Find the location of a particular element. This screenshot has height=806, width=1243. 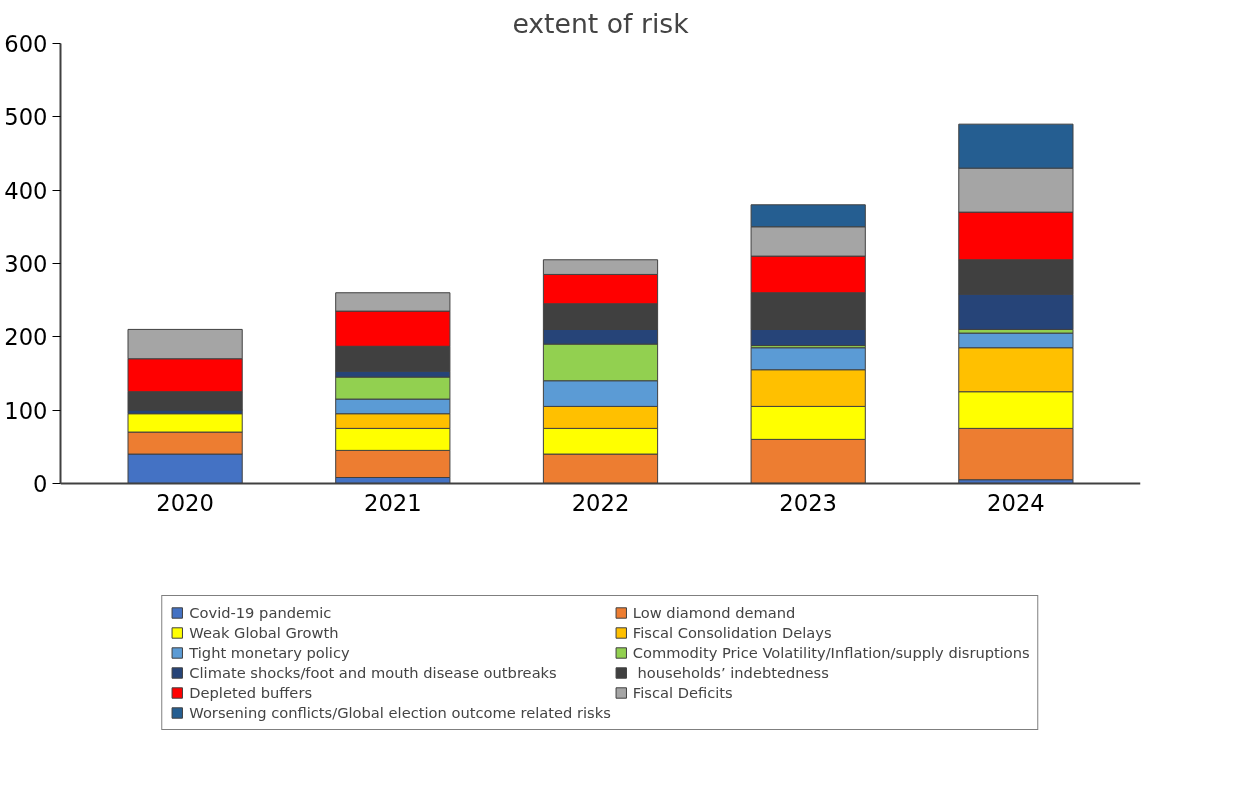

chart-title: extent of risk is located at coordinates (601, 23).